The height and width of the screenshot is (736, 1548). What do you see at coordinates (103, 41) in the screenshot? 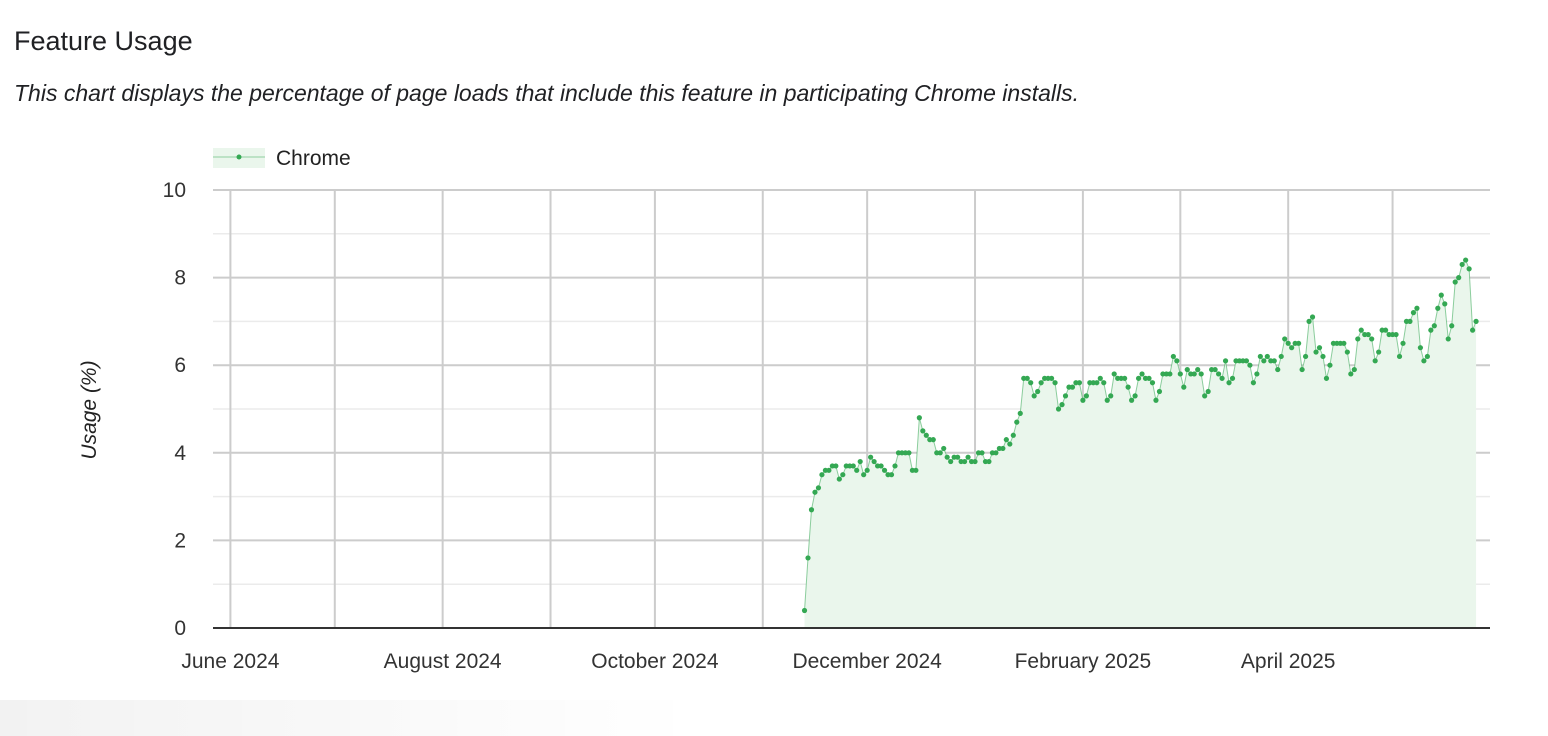
I see `section-title: Feature Usage` at bounding box center [103, 41].